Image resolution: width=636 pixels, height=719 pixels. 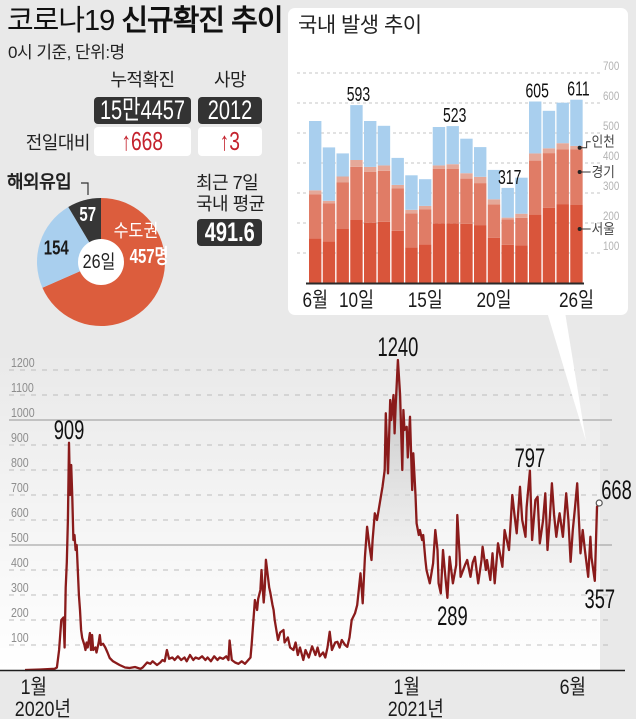 I want to click on x-tick-year-label: 2020년, so click(x=43, y=708).